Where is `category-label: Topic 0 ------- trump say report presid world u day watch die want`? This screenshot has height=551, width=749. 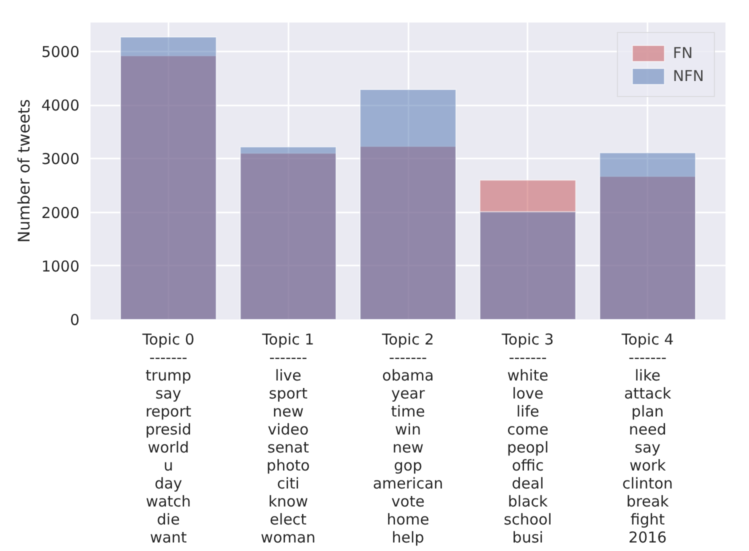 category-label: Topic 0 ------- trump say report presid world u day watch die want is located at coordinates (168, 438).